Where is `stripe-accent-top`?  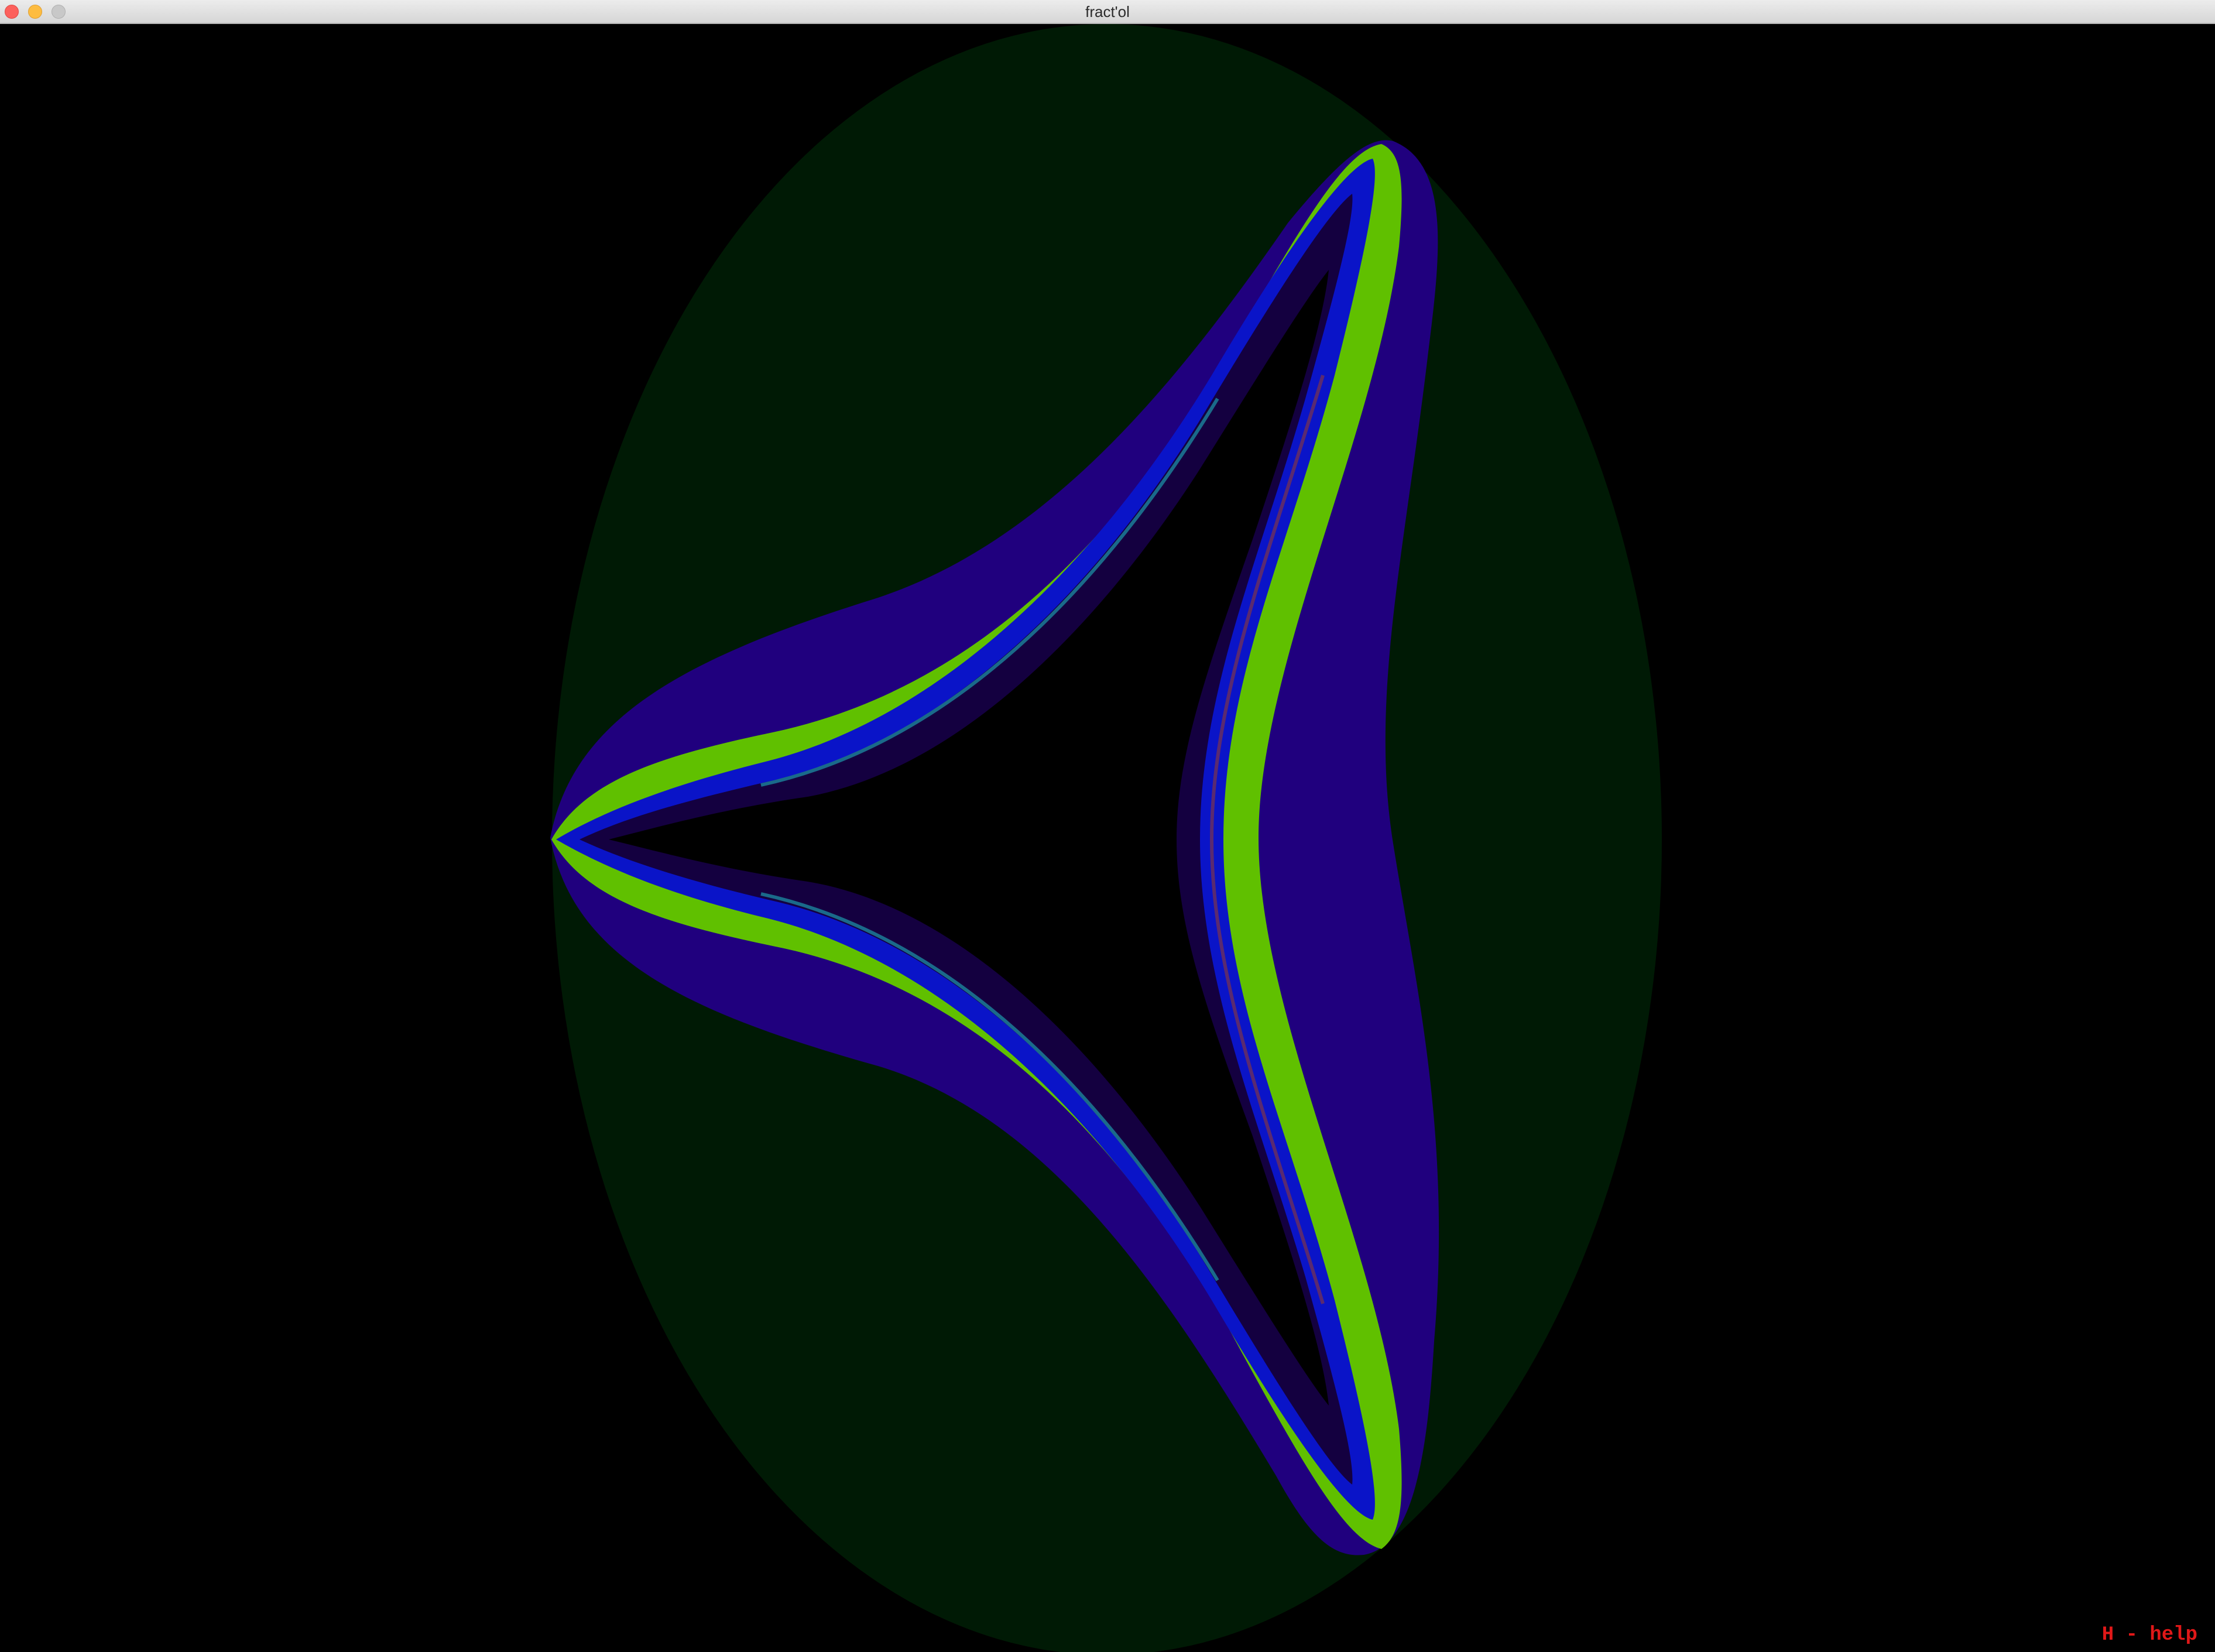 stripe-accent-top is located at coordinates (989, 592).